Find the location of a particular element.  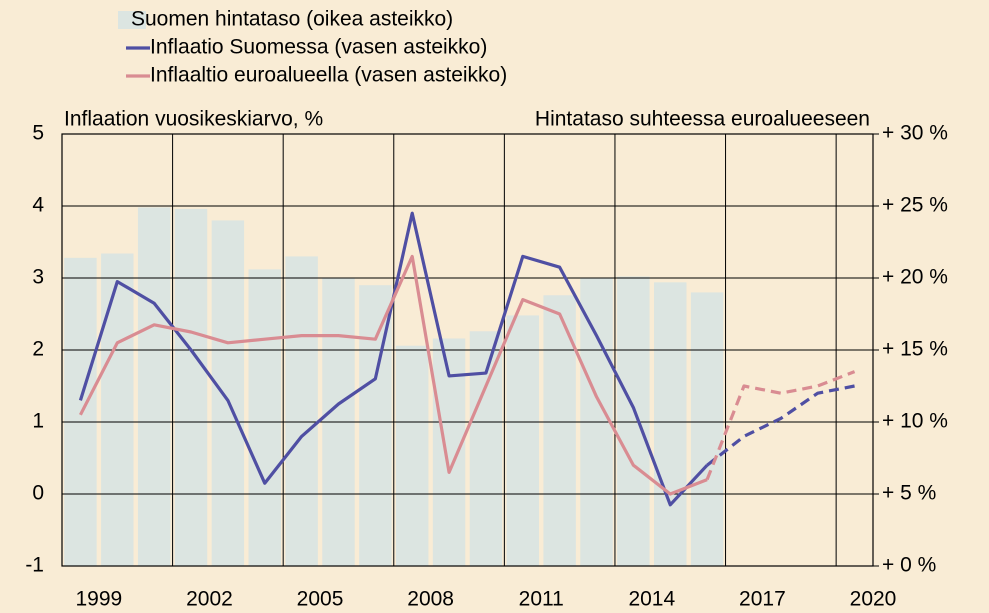

y2-tick-label: + 10 % is located at coordinates (915, 421).